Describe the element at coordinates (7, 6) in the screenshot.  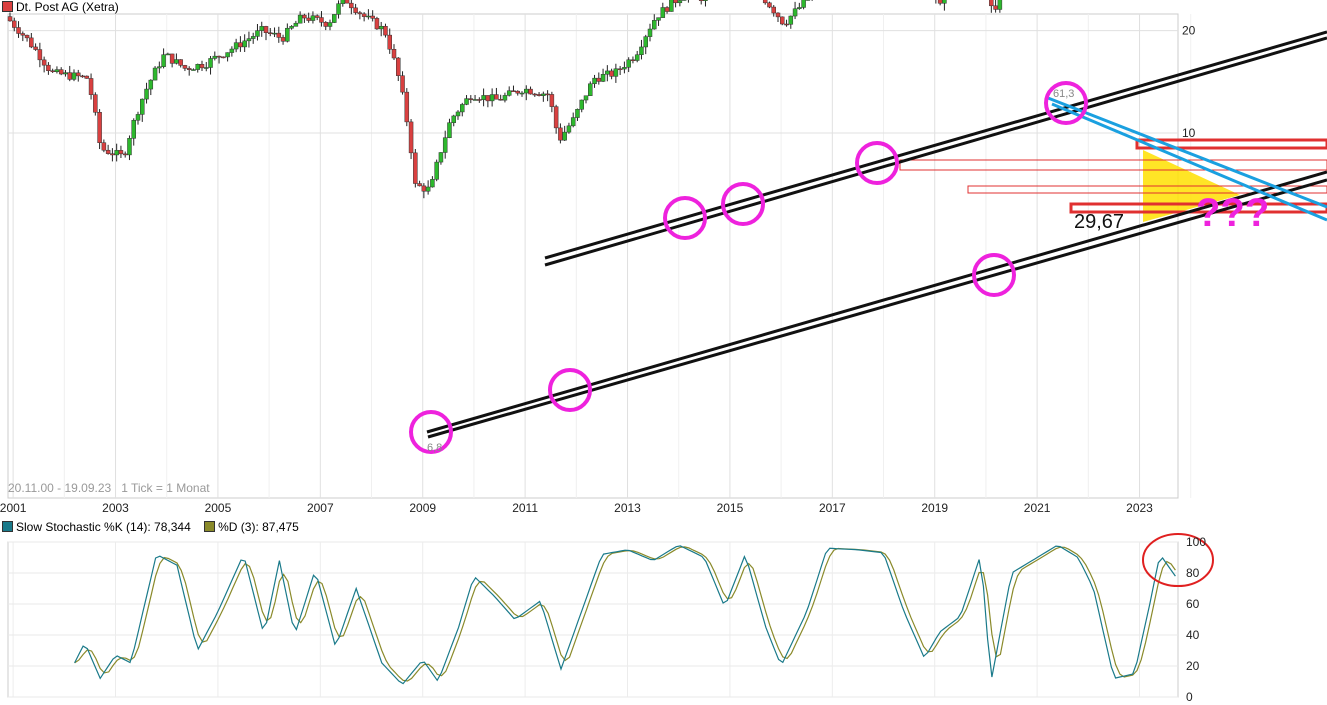
I see `series-swatch` at that location.